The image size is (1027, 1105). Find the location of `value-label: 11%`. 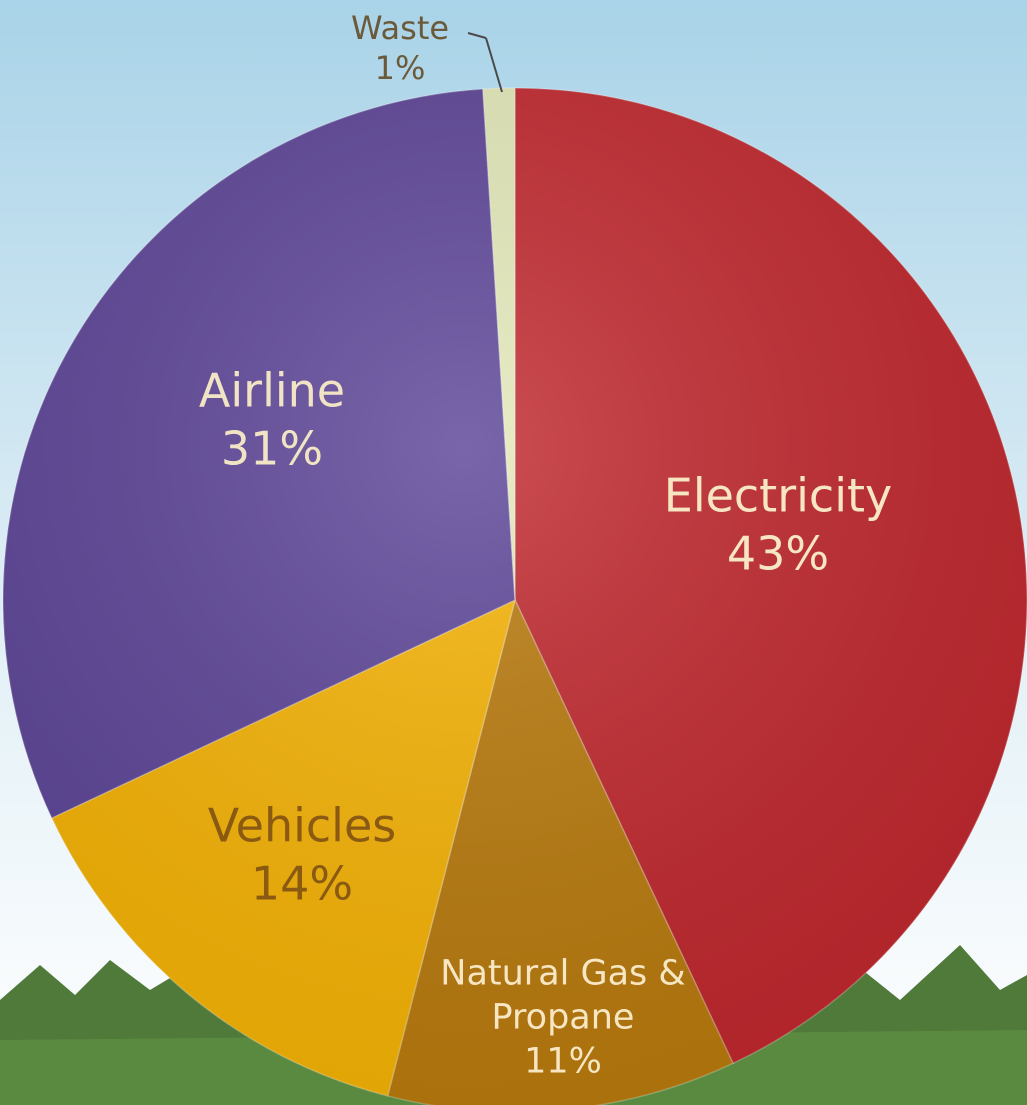

value-label: 11% is located at coordinates (563, 1060).